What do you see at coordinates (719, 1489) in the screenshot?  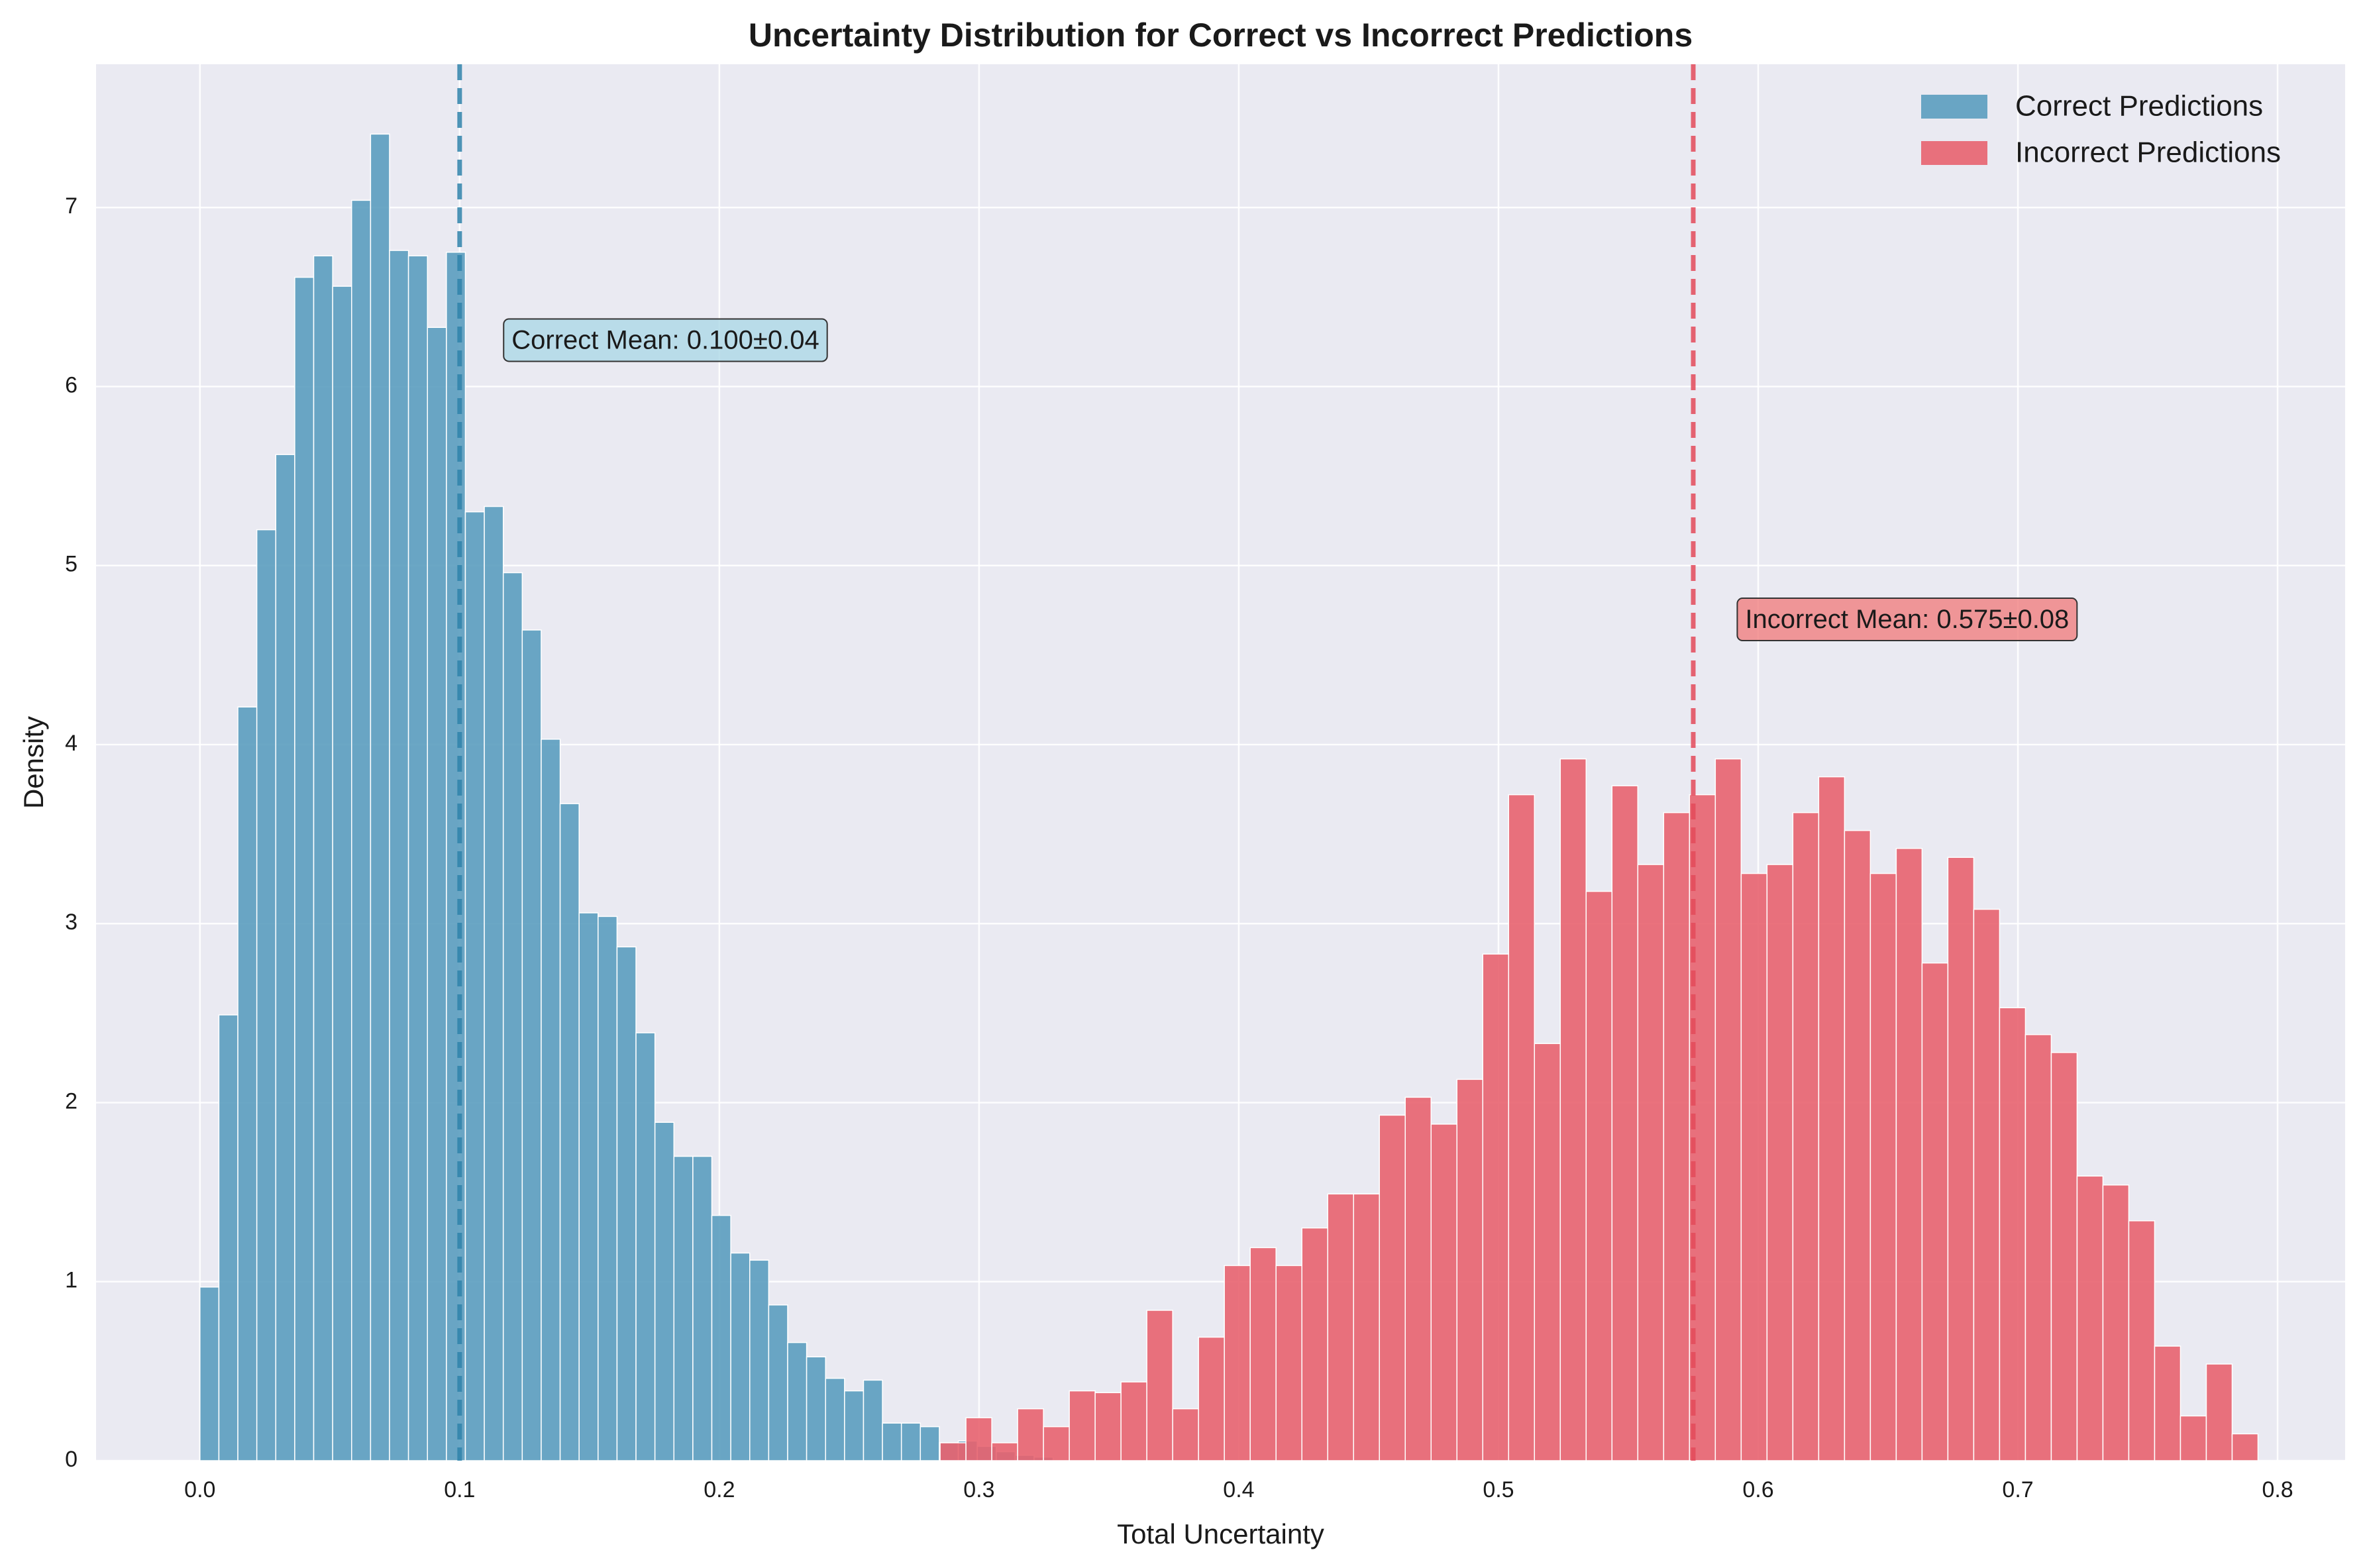 I see `x-tick-label: 0.2` at bounding box center [719, 1489].